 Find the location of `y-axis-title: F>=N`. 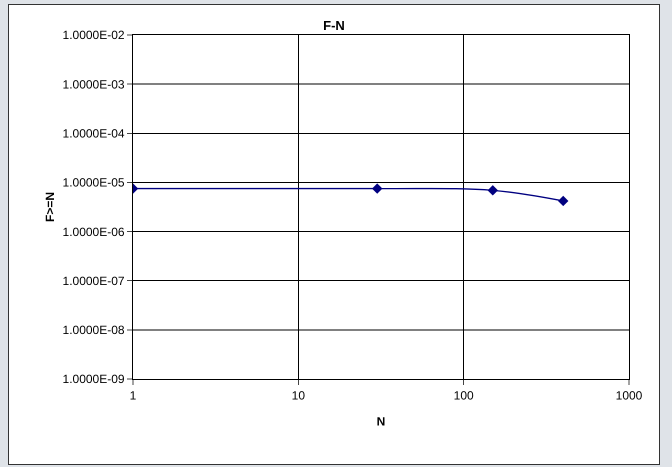

y-axis-title: F>=N is located at coordinates (49, 207).